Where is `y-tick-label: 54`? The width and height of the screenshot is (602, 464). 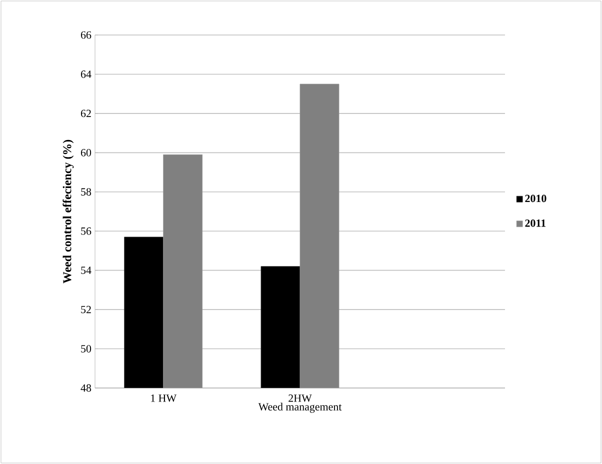
y-tick-label: 54 is located at coordinates (86, 270).